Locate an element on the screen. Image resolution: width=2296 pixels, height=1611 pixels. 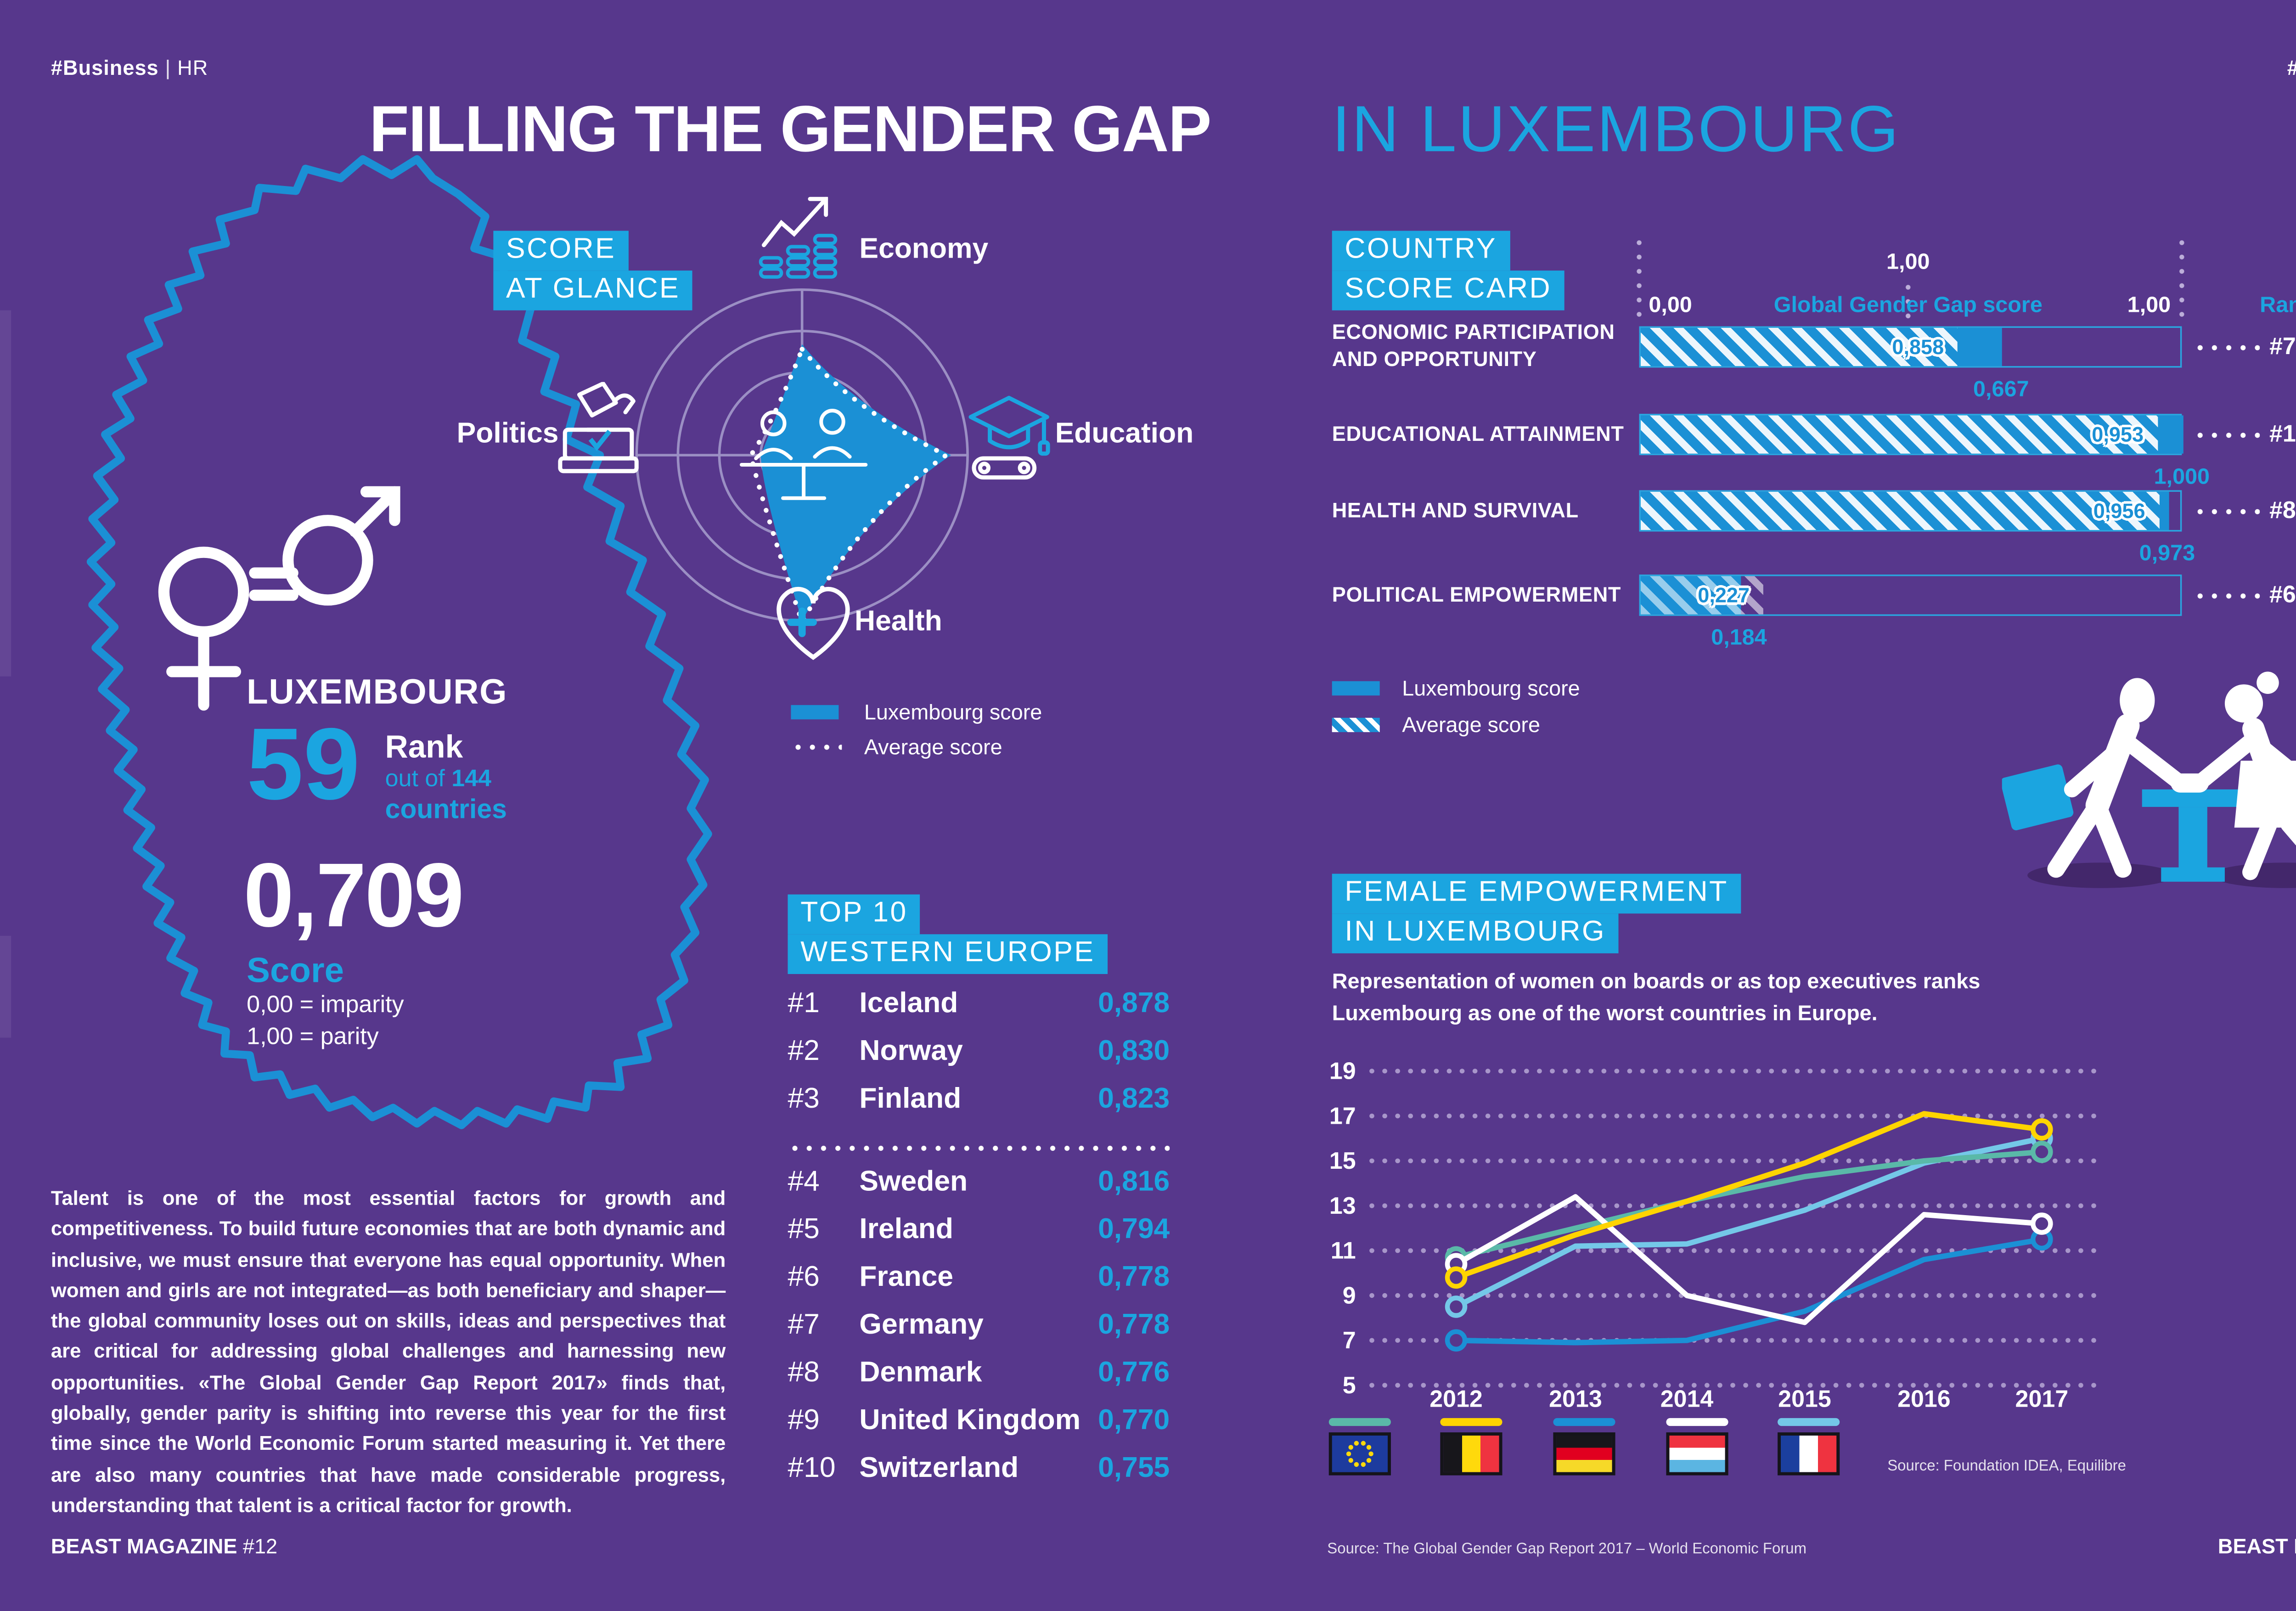
axis-rank-header: Rank /144 is located at coordinates (2278, 304).